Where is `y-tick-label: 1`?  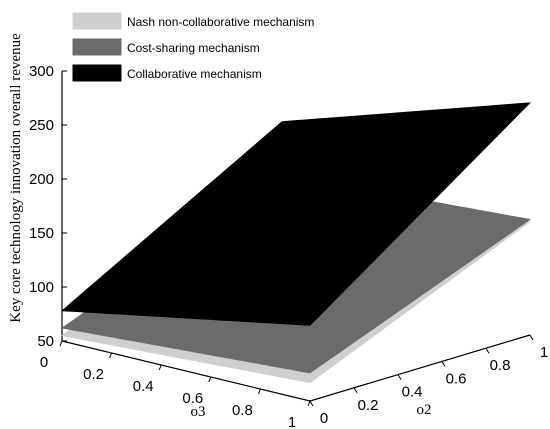
y-tick-label: 1 is located at coordinates (544, 352).